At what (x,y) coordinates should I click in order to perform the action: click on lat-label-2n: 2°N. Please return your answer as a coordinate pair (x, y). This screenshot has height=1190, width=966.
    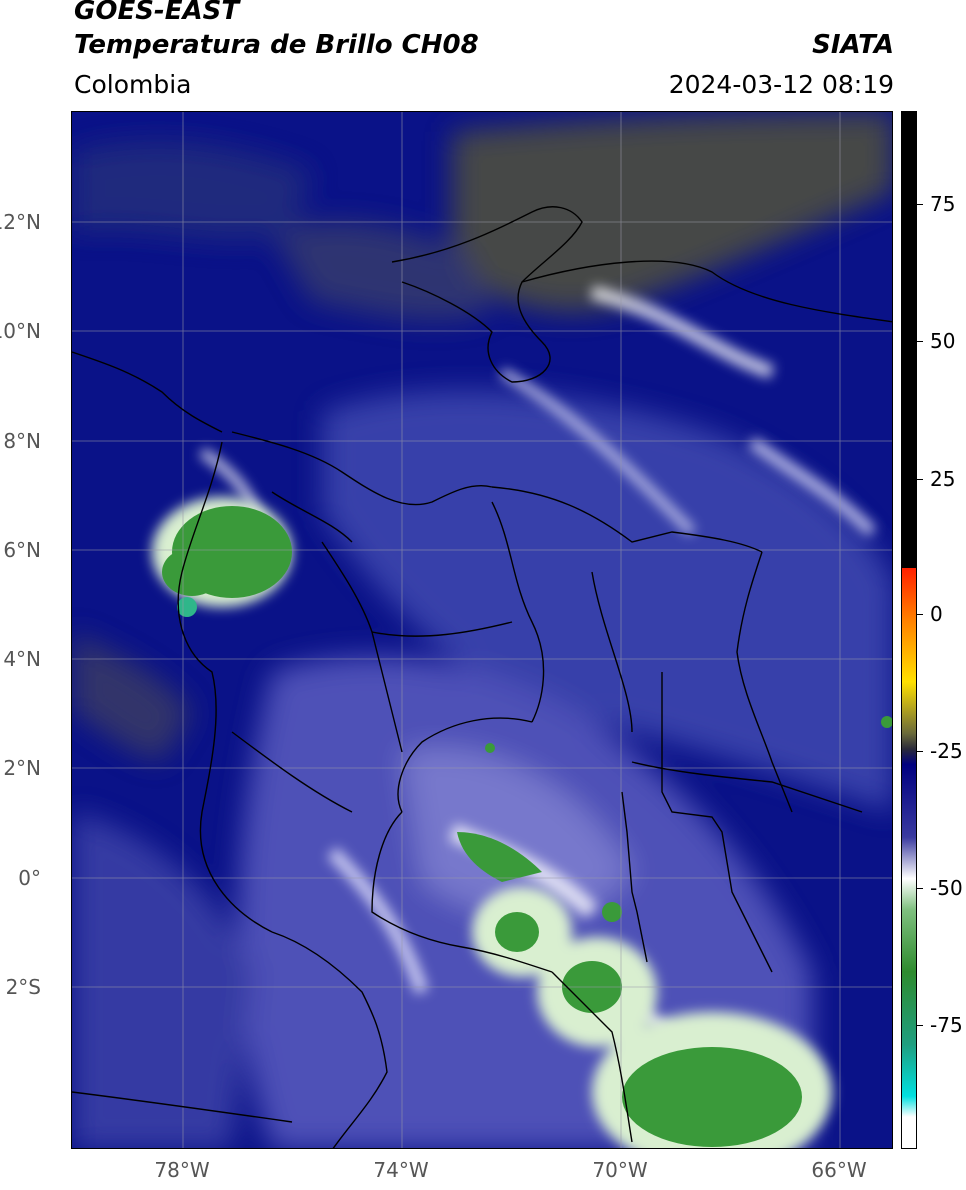
    Looking at the image, I should click on (22, 768).